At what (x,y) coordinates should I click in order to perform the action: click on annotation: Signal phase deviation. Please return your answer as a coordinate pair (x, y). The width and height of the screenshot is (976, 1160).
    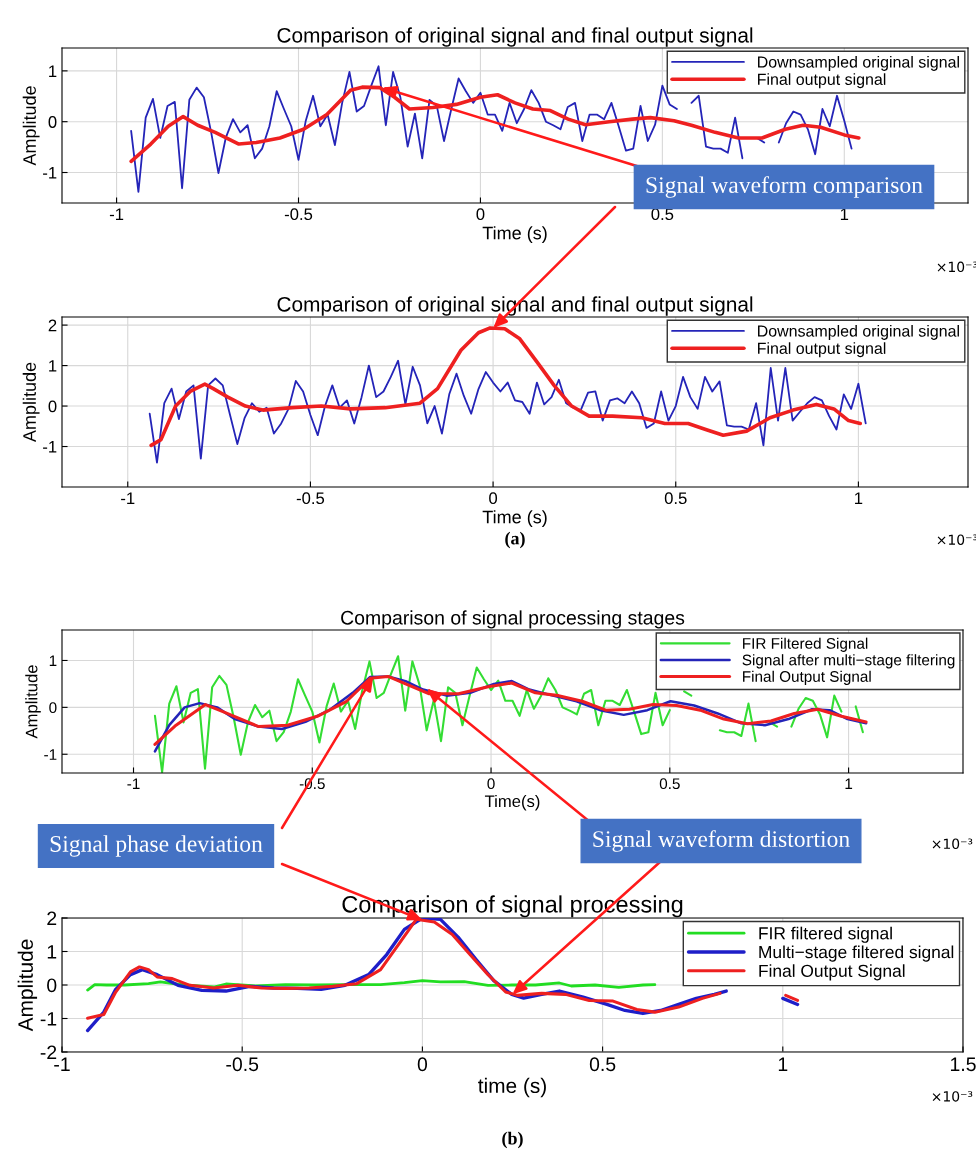
    Looking at the image, I should click on (156, 846).